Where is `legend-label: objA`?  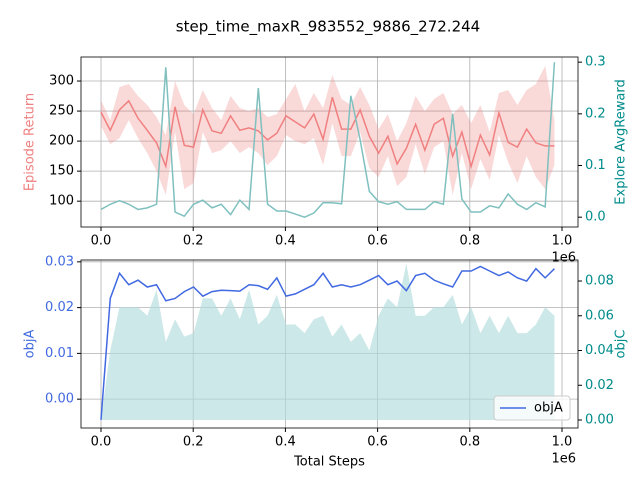
legend-label: objA is located at coordinates (548, 408).